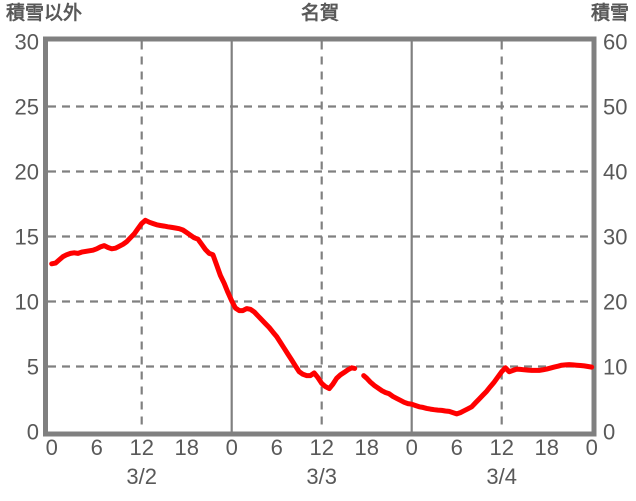  I want to click on left-axis-tick-label: 20, so click(27, 172).